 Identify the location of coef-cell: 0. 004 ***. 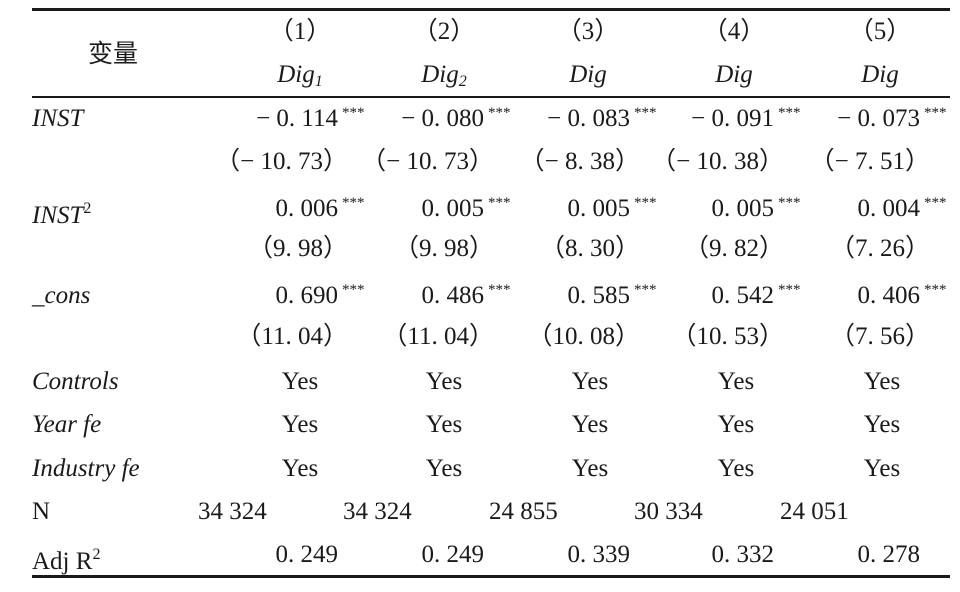
(859, 209).